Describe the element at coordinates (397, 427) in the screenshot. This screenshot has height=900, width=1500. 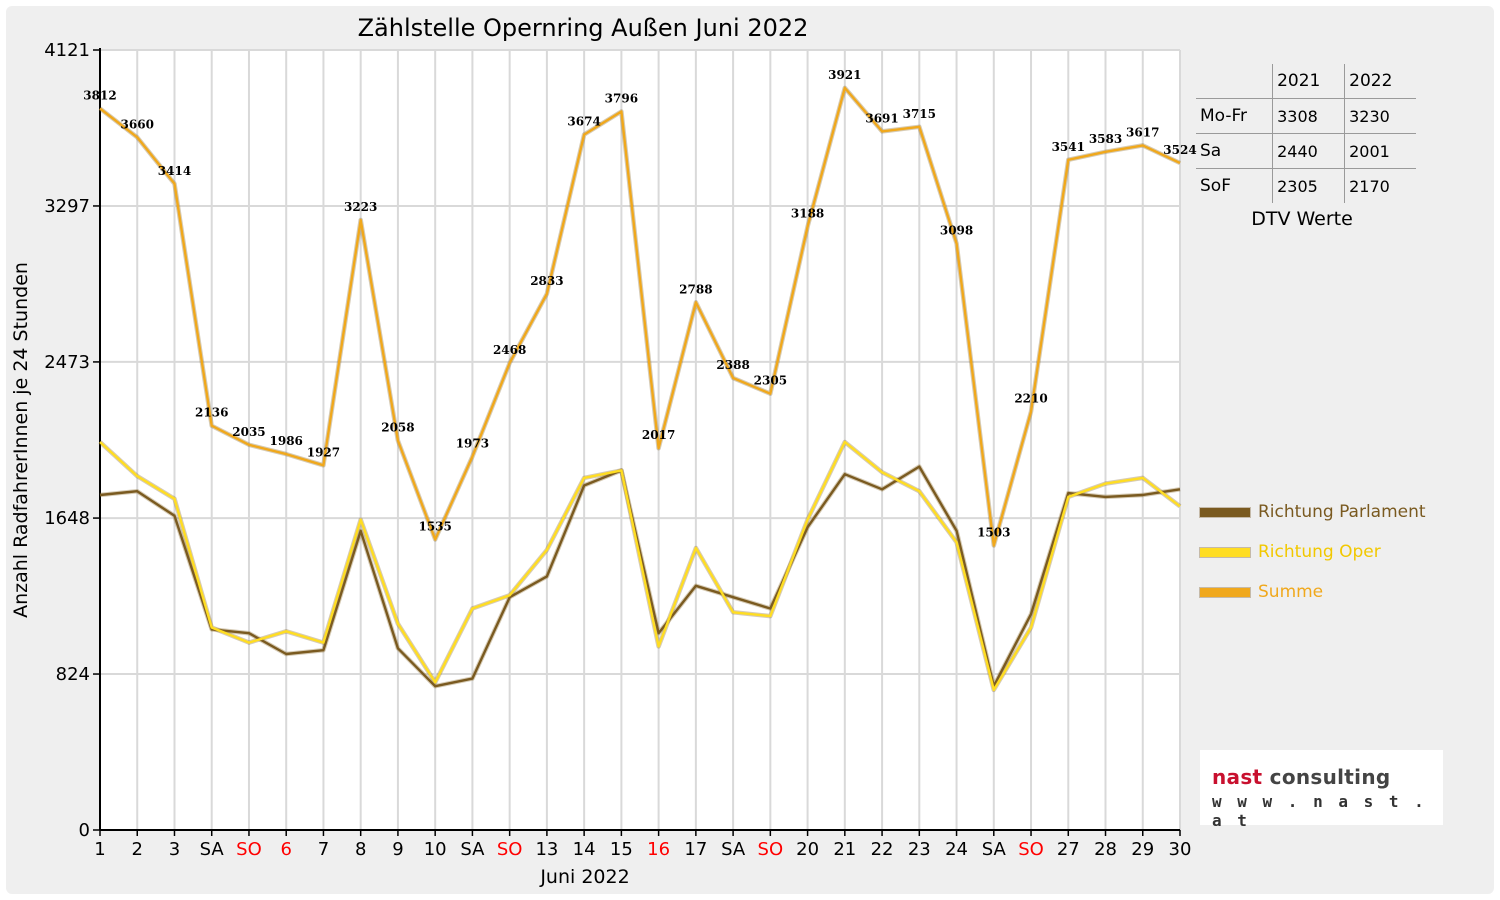
I see `data-label: 2058` at that location.